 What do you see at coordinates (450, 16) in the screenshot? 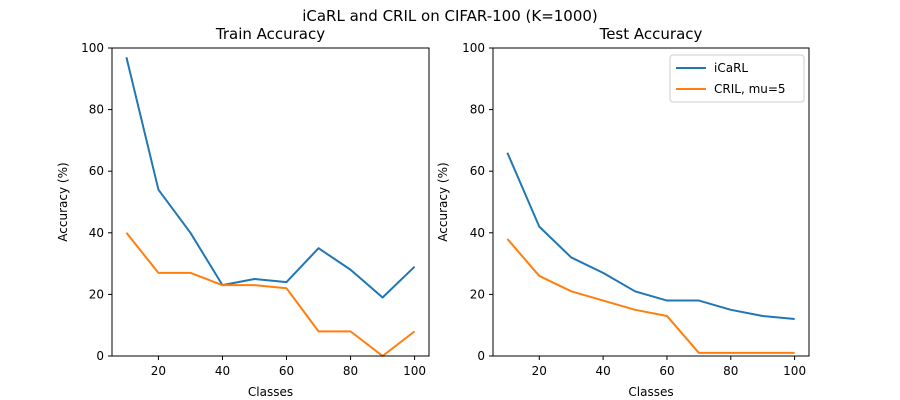
I see `figure-suptitle: iCaRL and CRIL on CIFAR-100 (K=1000)` at bounding box center [450, 16].